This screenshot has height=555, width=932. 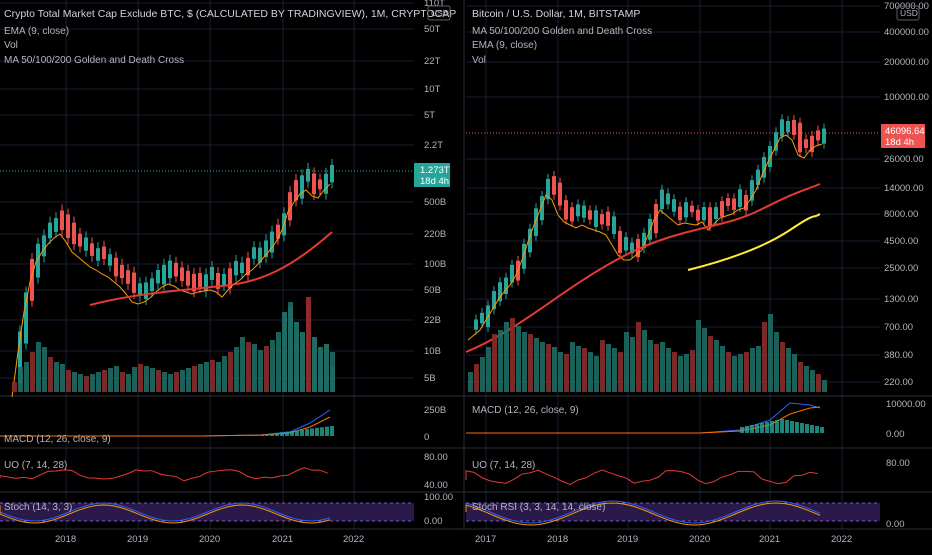 What do you see at coordinates (11, 45) in the screenshot?
I see `left-indicator-vol: Vol` at bounding box center [11, 45].